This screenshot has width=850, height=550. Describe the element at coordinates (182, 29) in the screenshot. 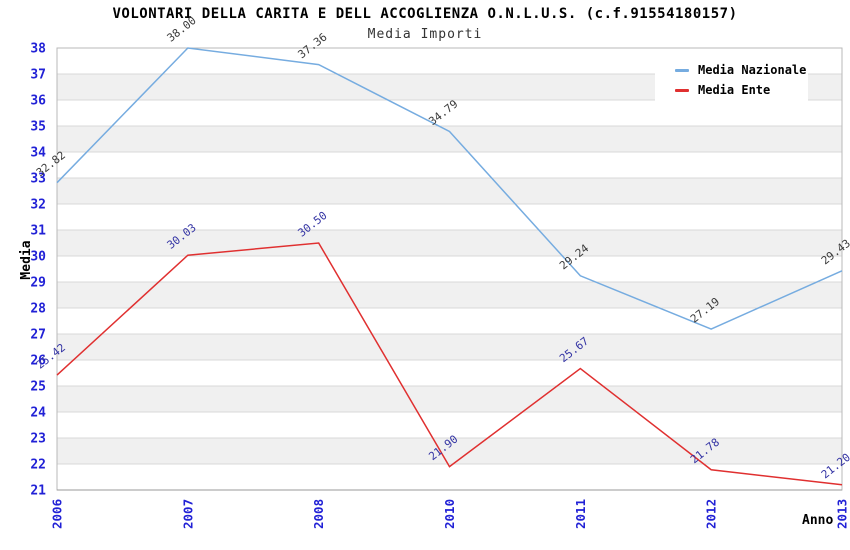

I see `svg-text: 38.00` at that location.